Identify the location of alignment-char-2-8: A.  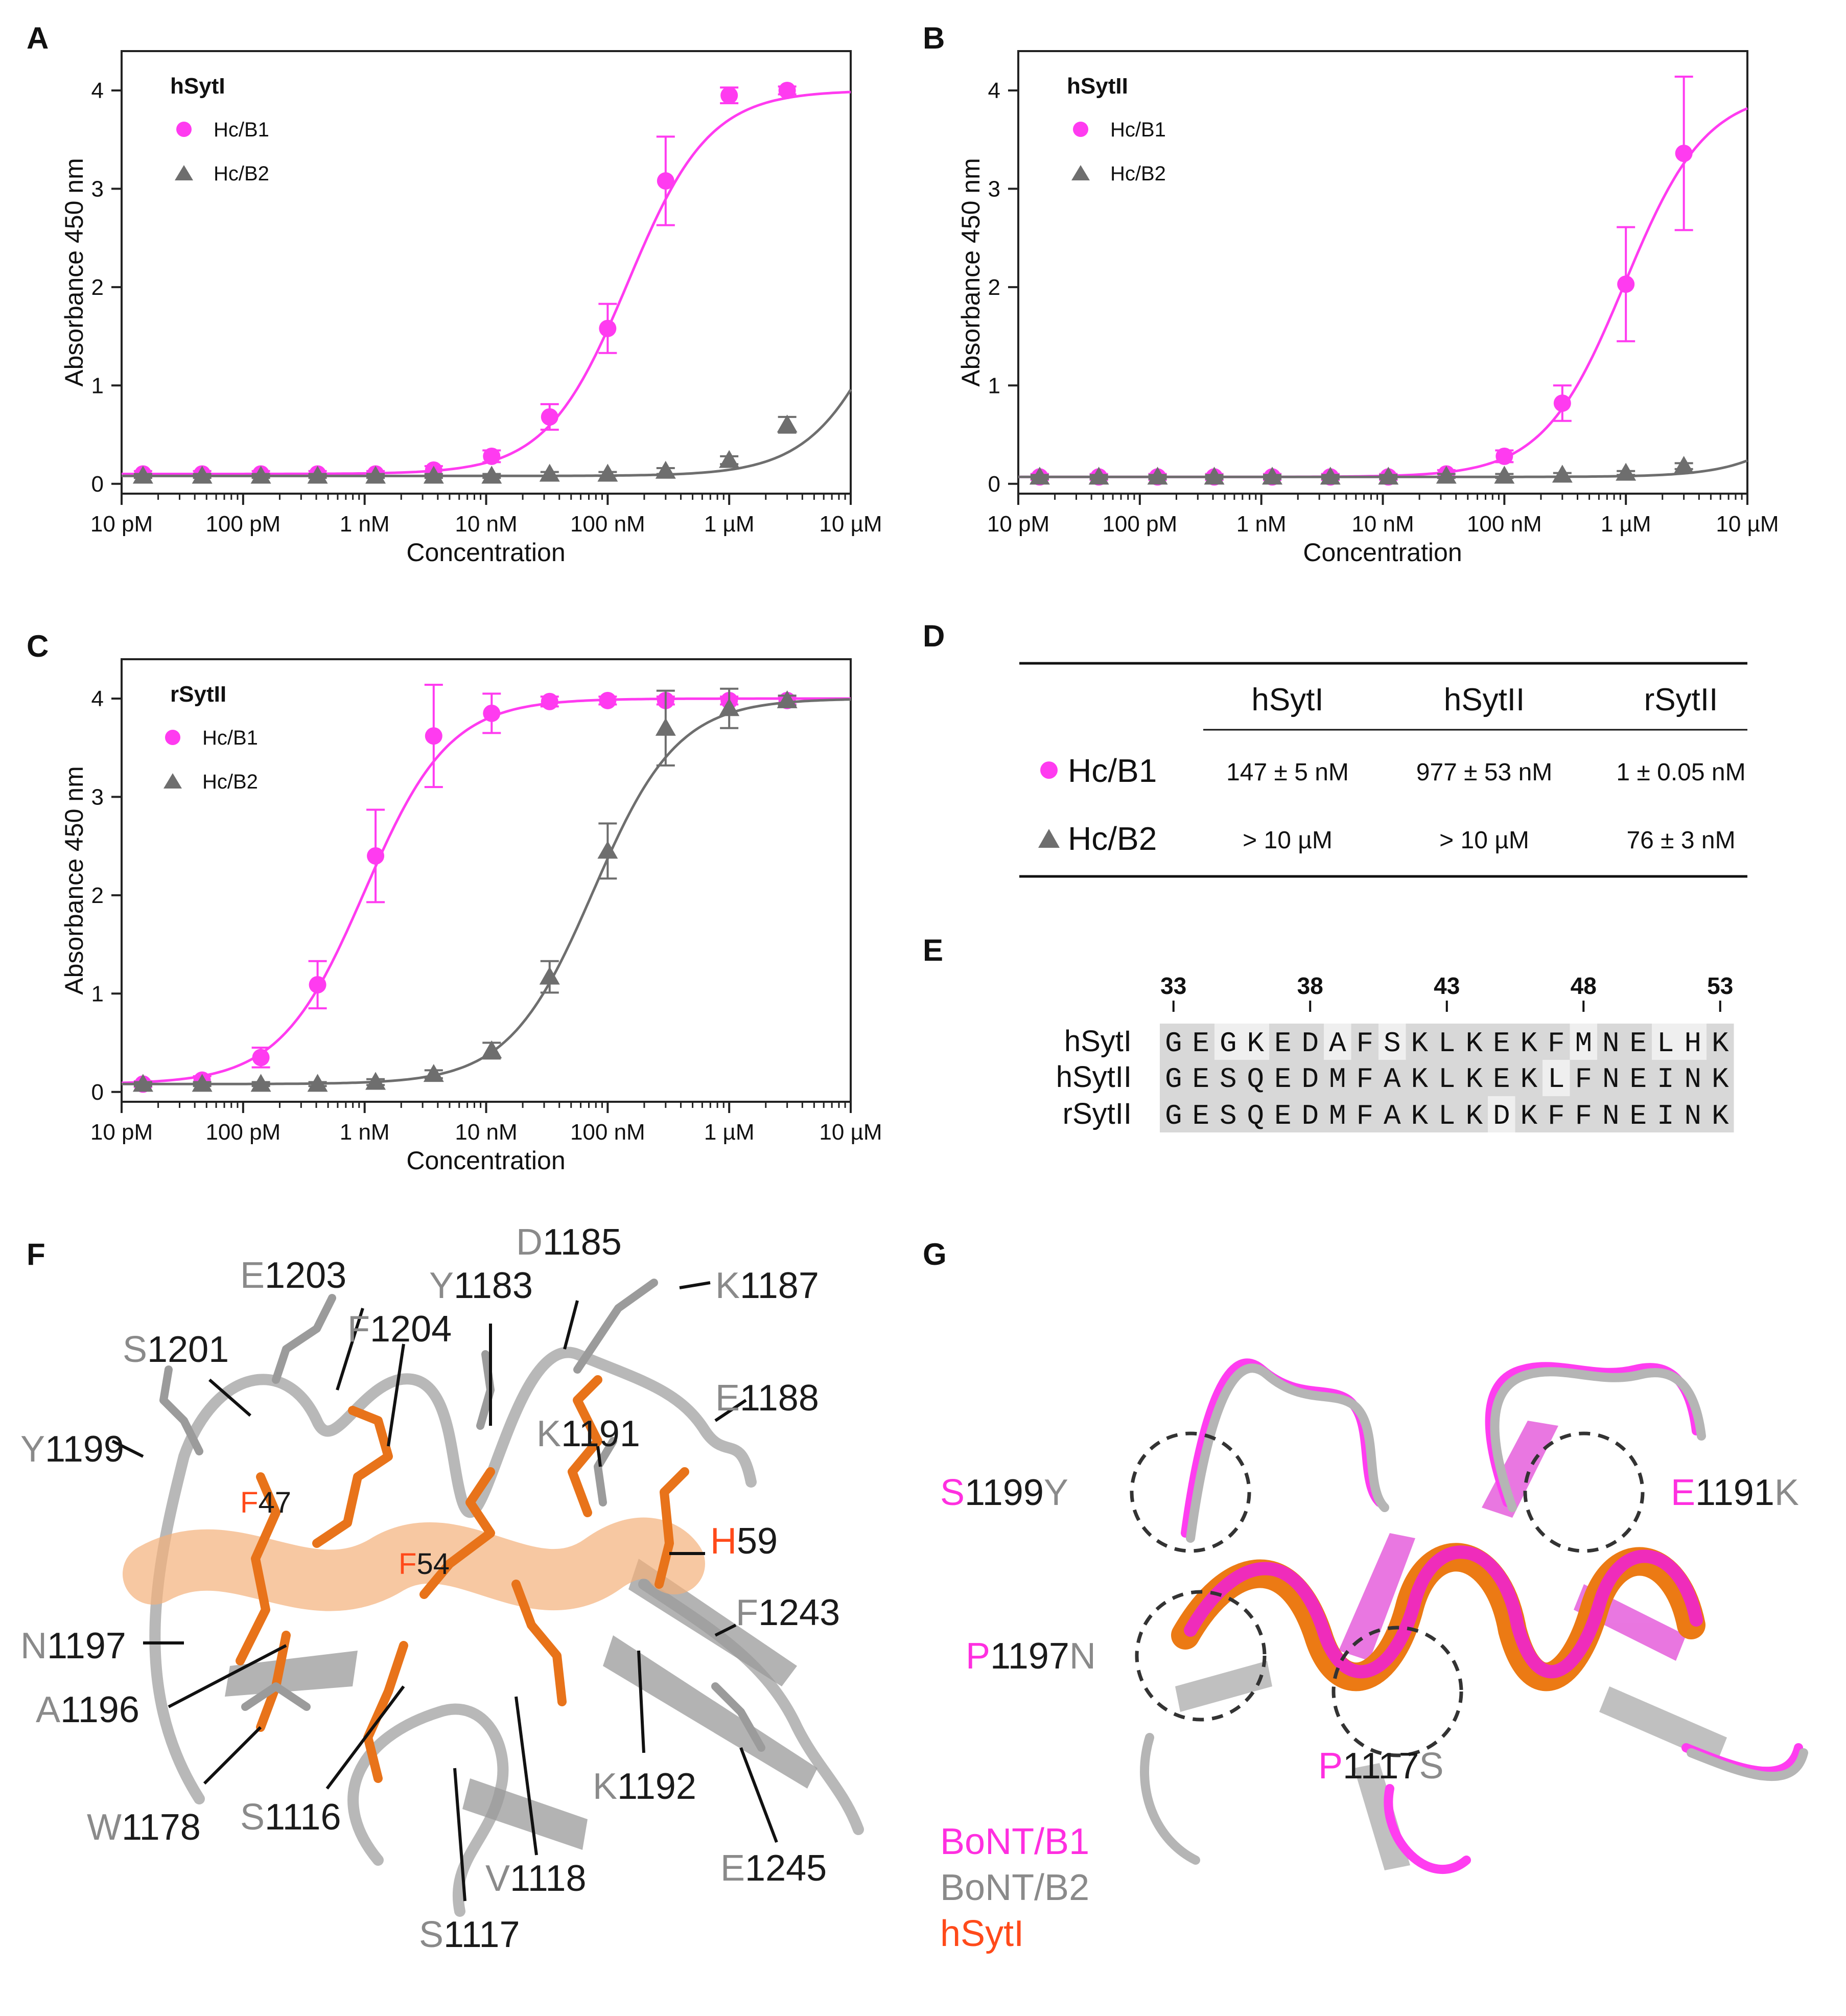
(1393, 1116).